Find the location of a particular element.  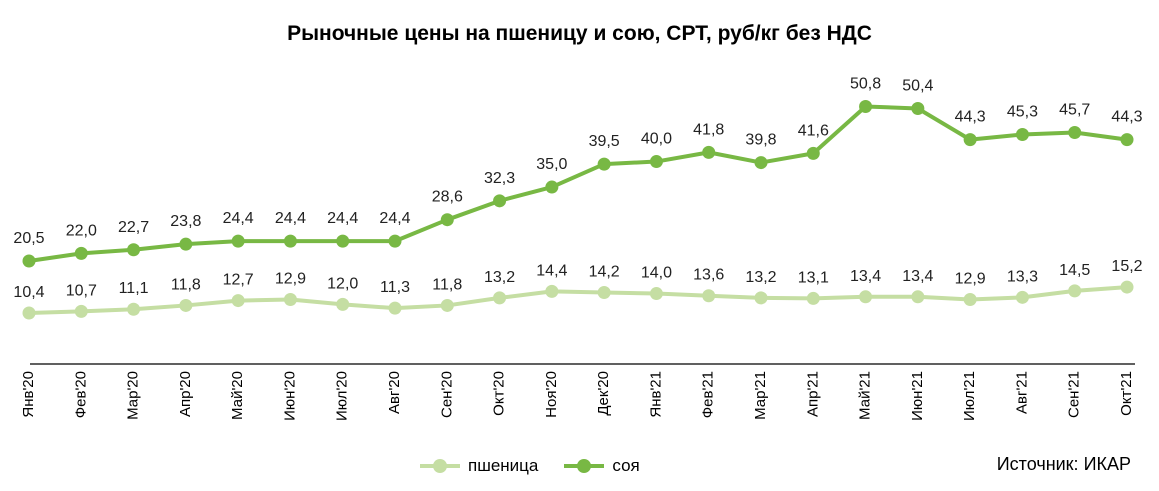

data-label: 11,1 is located at coordinates (134, 288).